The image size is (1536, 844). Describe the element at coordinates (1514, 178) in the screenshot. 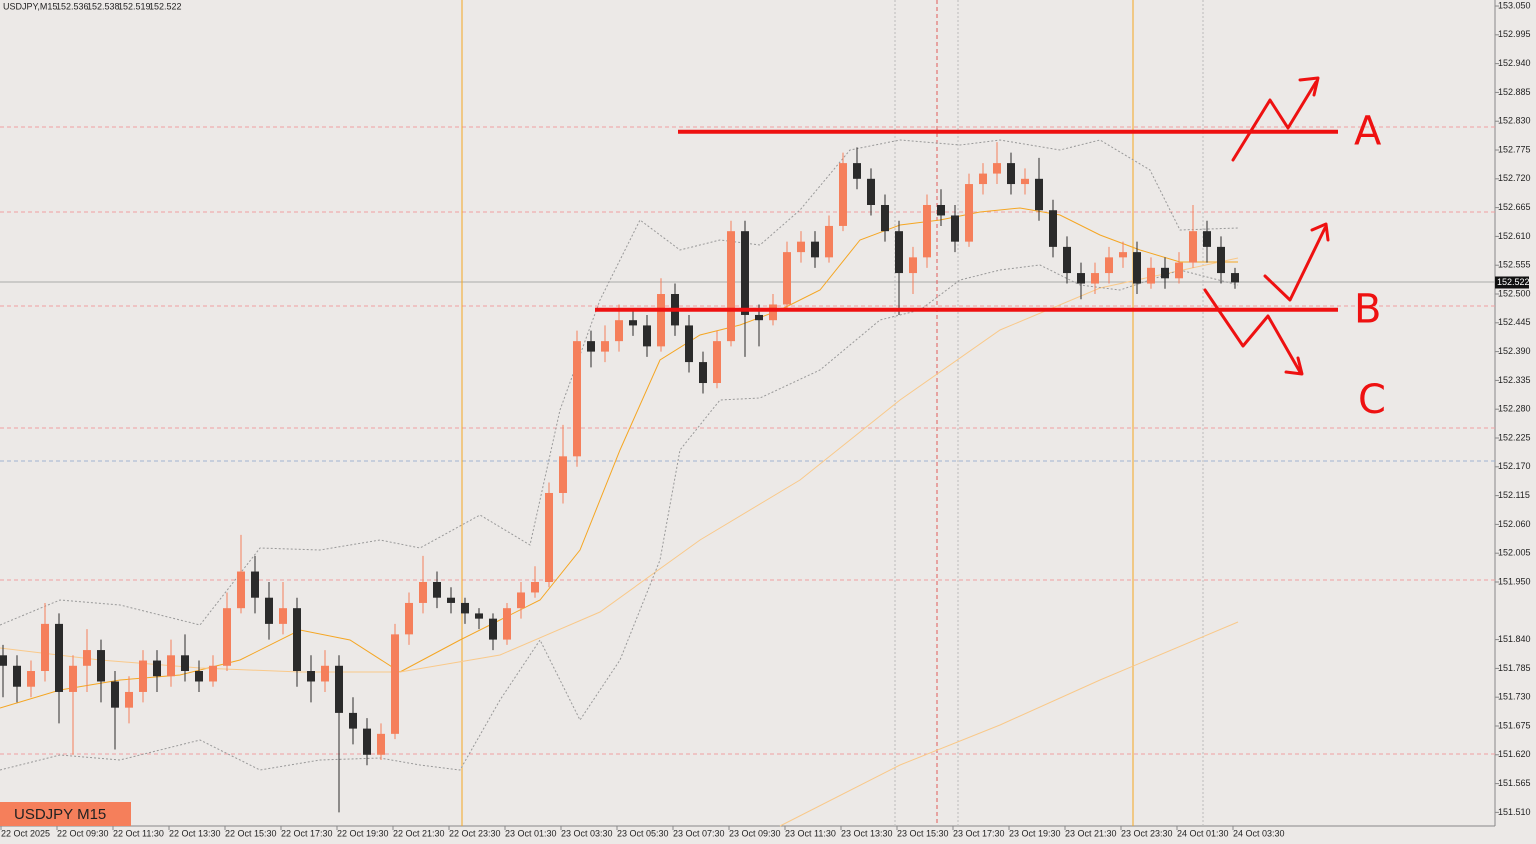

I see `y-tick-label: 152.720` at that location.